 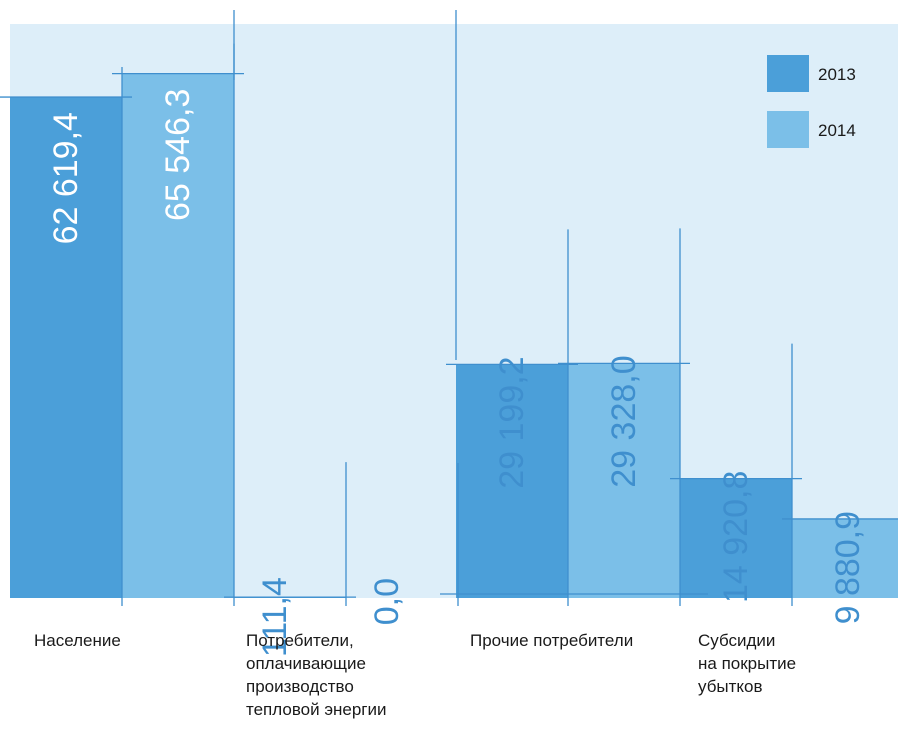 What do you see at coordinates (275, 617) in the screenshot?
I see `value-label-cat1-s2013: 111,4` at bounding box center [275, 617].